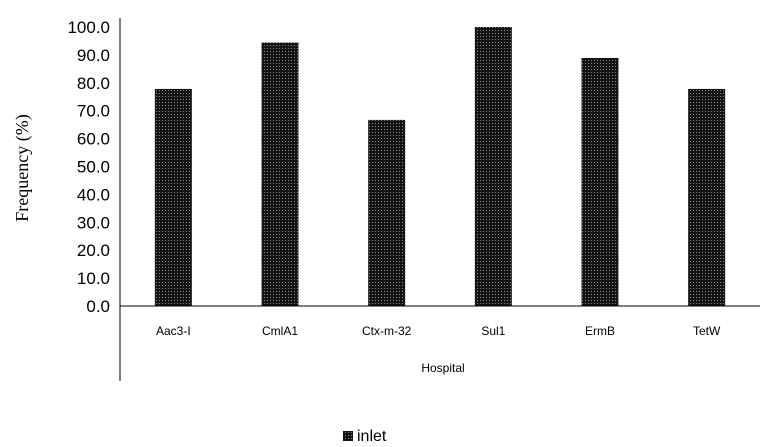  I want to click on y-tick-label: 100.0, so click(88, 27).